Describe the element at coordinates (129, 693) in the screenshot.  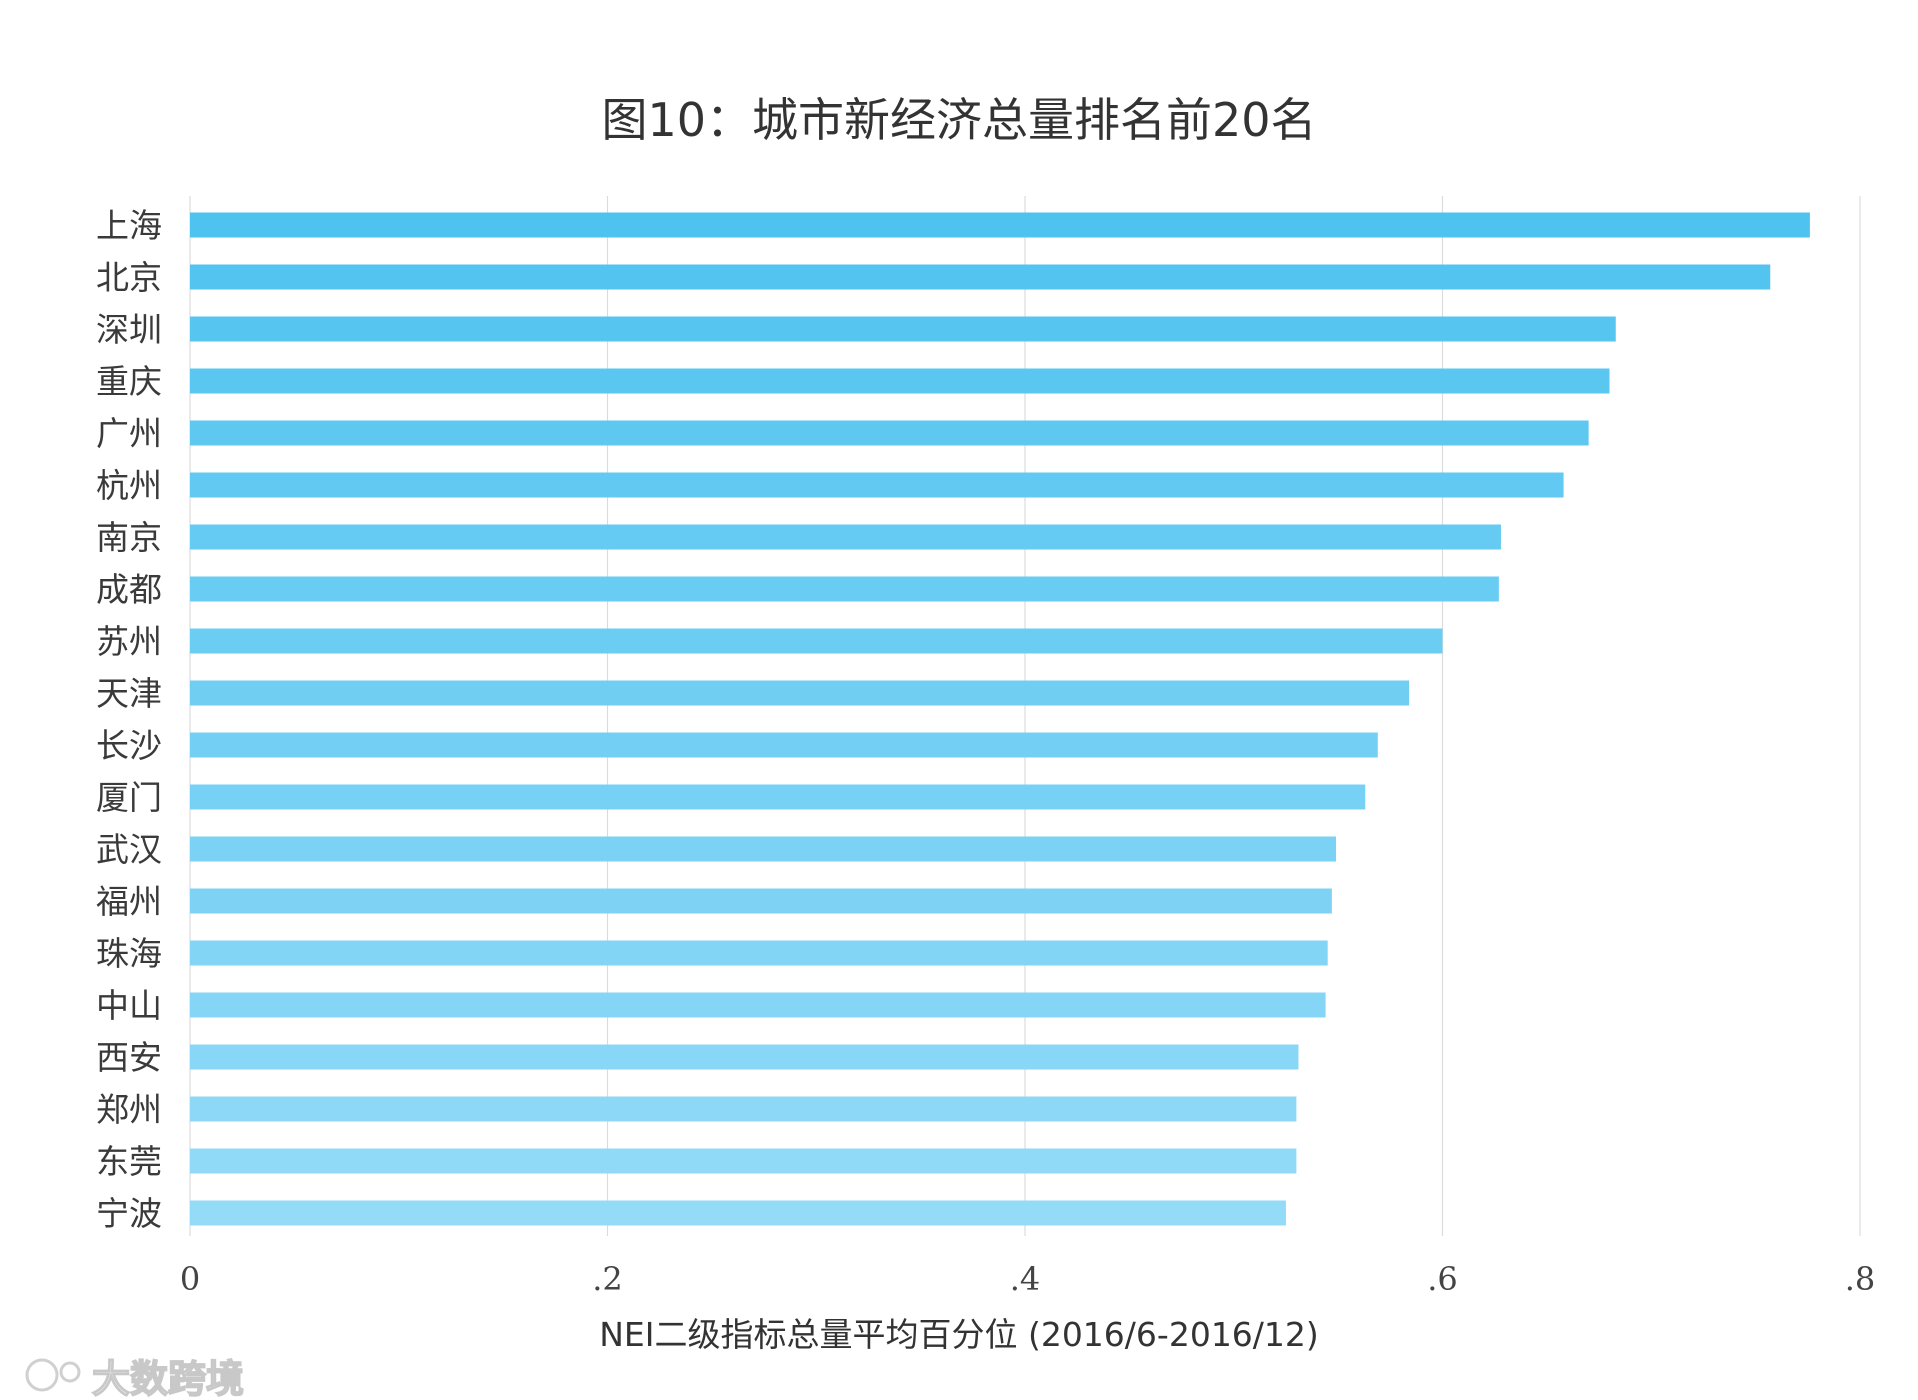
I see `category-label: 天津` at that location.